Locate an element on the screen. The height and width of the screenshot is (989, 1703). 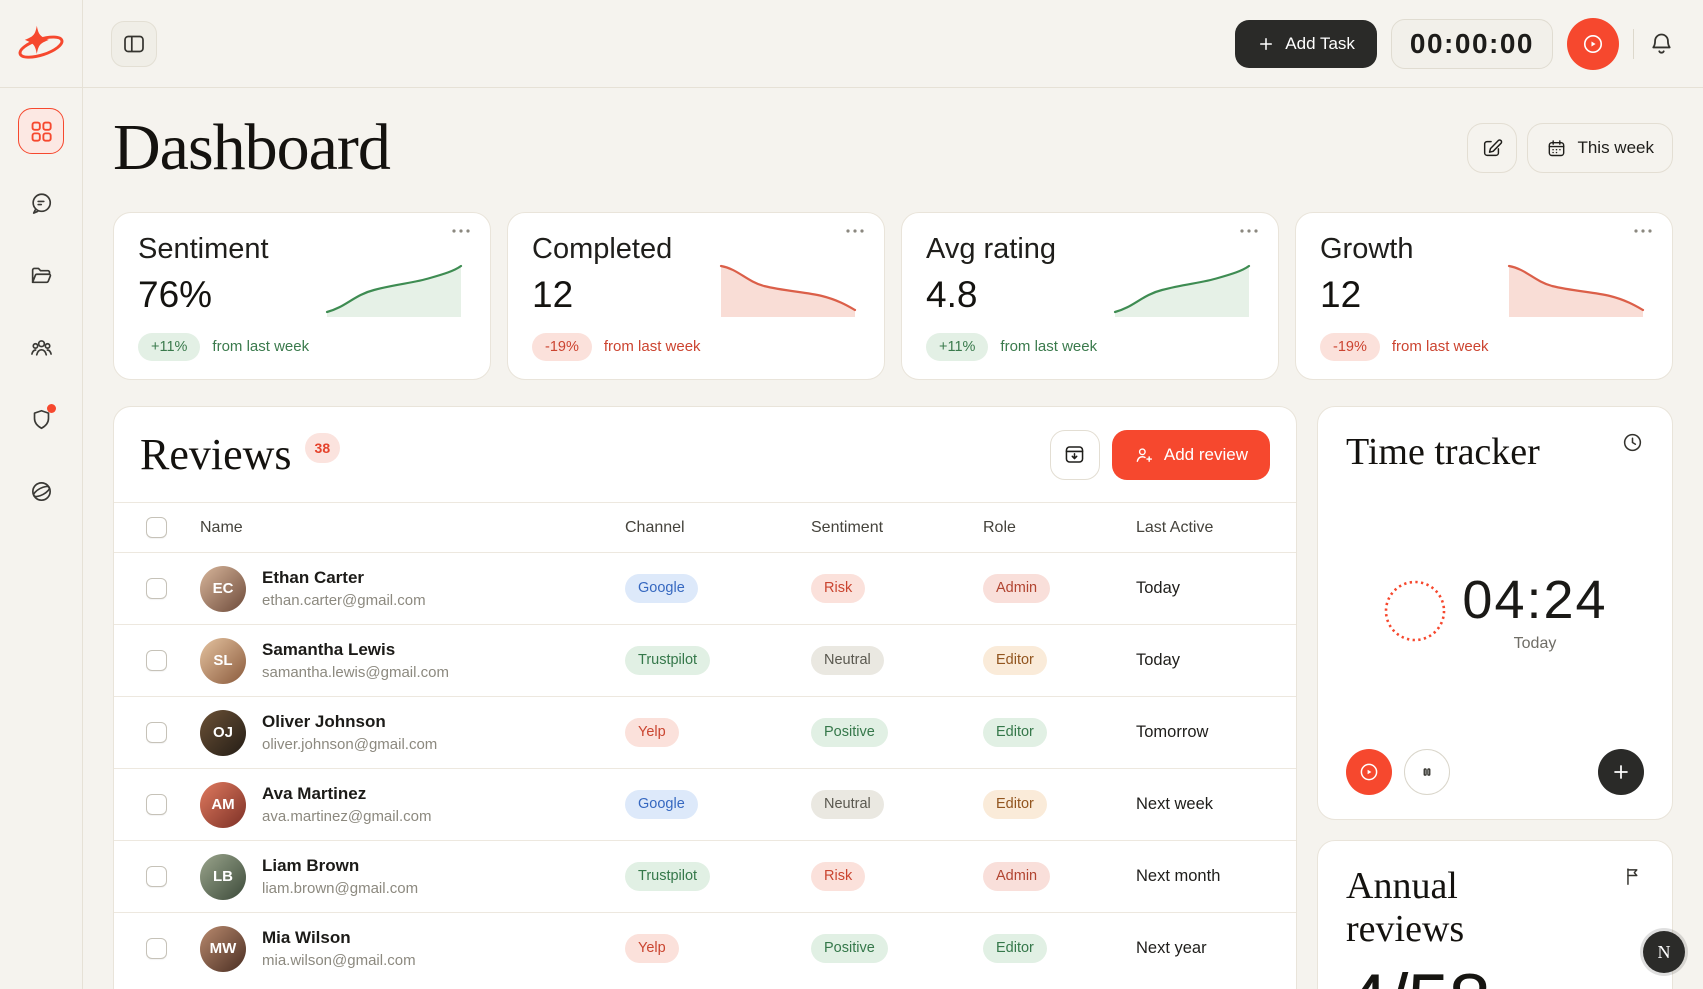
stat-title: Completed is located at coordinates (602, 249).